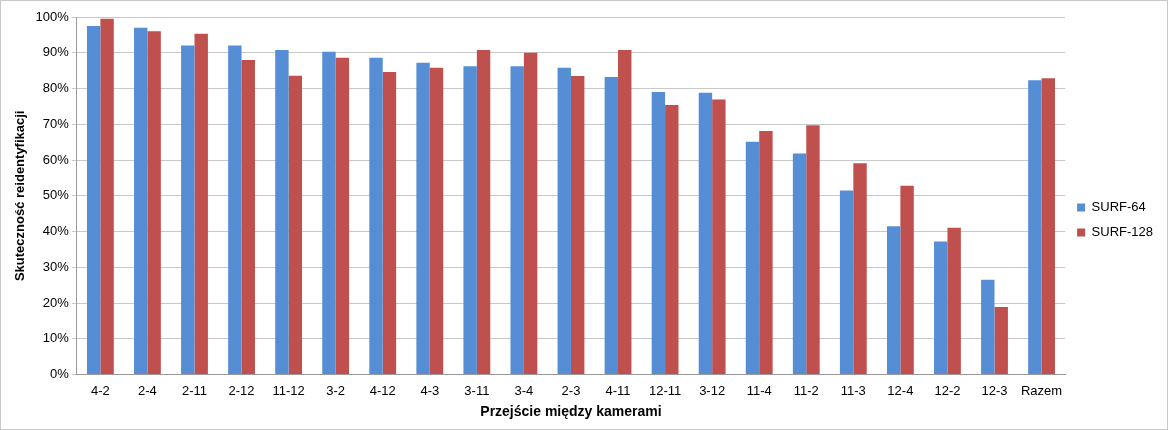 This screenshot has height=430, width=1168. What do you see at coordinates (430, 390) in the screenshot?
I see `x-tick-label: 4-3` at bounding box center [430, 390].